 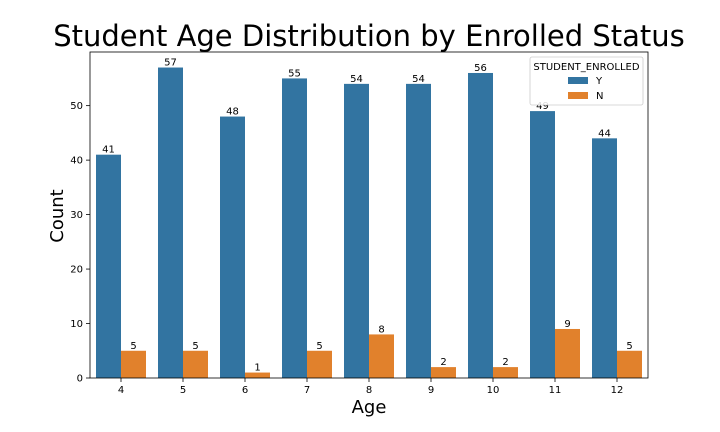 What do you see at coordinates (578, 80) in the screenshot?
I see `legend-swatch-Y` at bounding box center [578, 80].